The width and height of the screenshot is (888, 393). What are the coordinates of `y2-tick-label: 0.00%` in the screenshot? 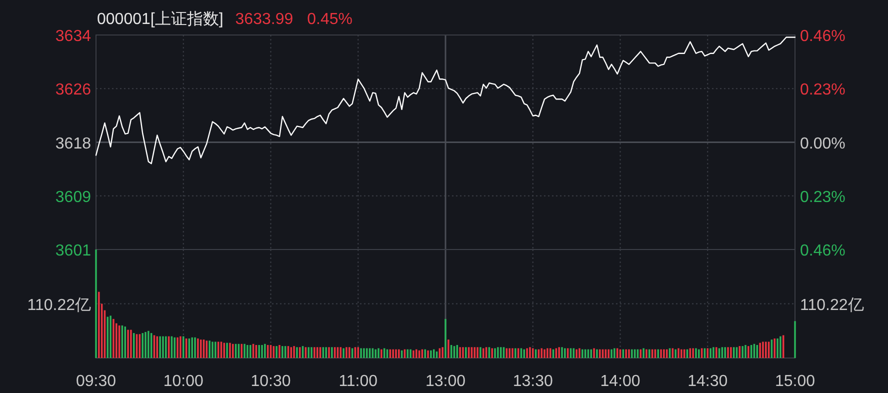 It's located at (823, 143).